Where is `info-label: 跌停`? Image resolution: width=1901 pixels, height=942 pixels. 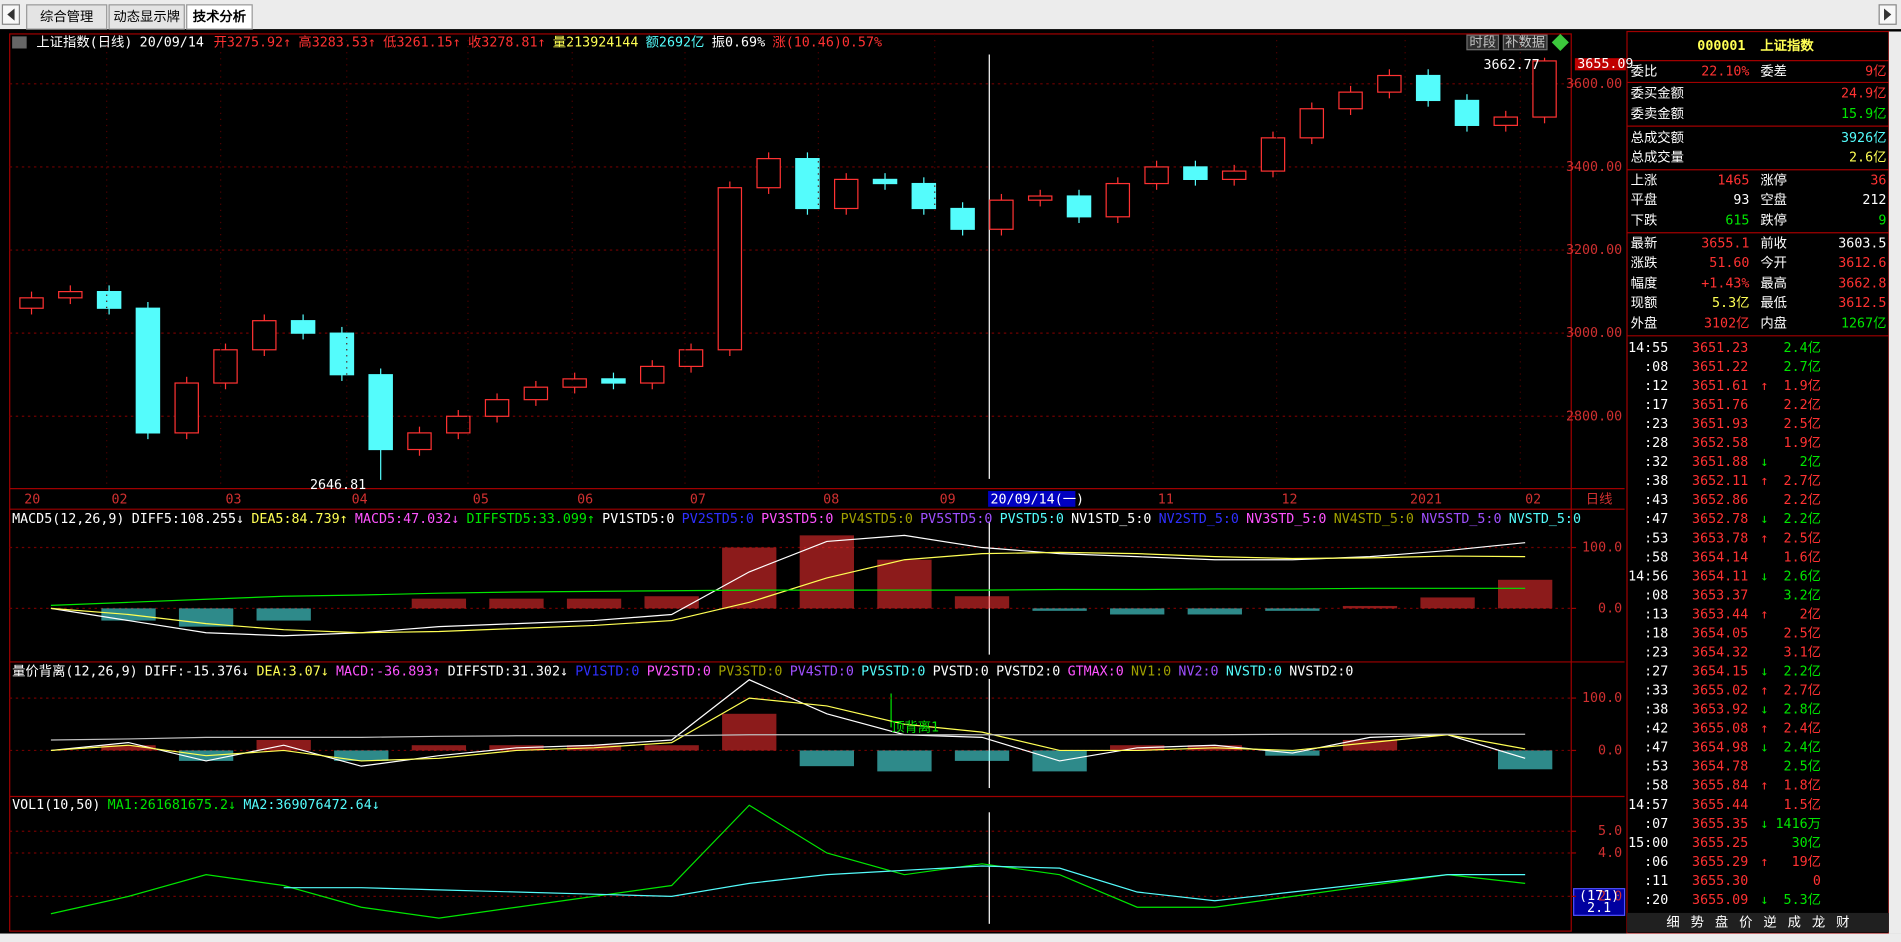 info-label: 跌停 is located at coordinates (1773, 220).